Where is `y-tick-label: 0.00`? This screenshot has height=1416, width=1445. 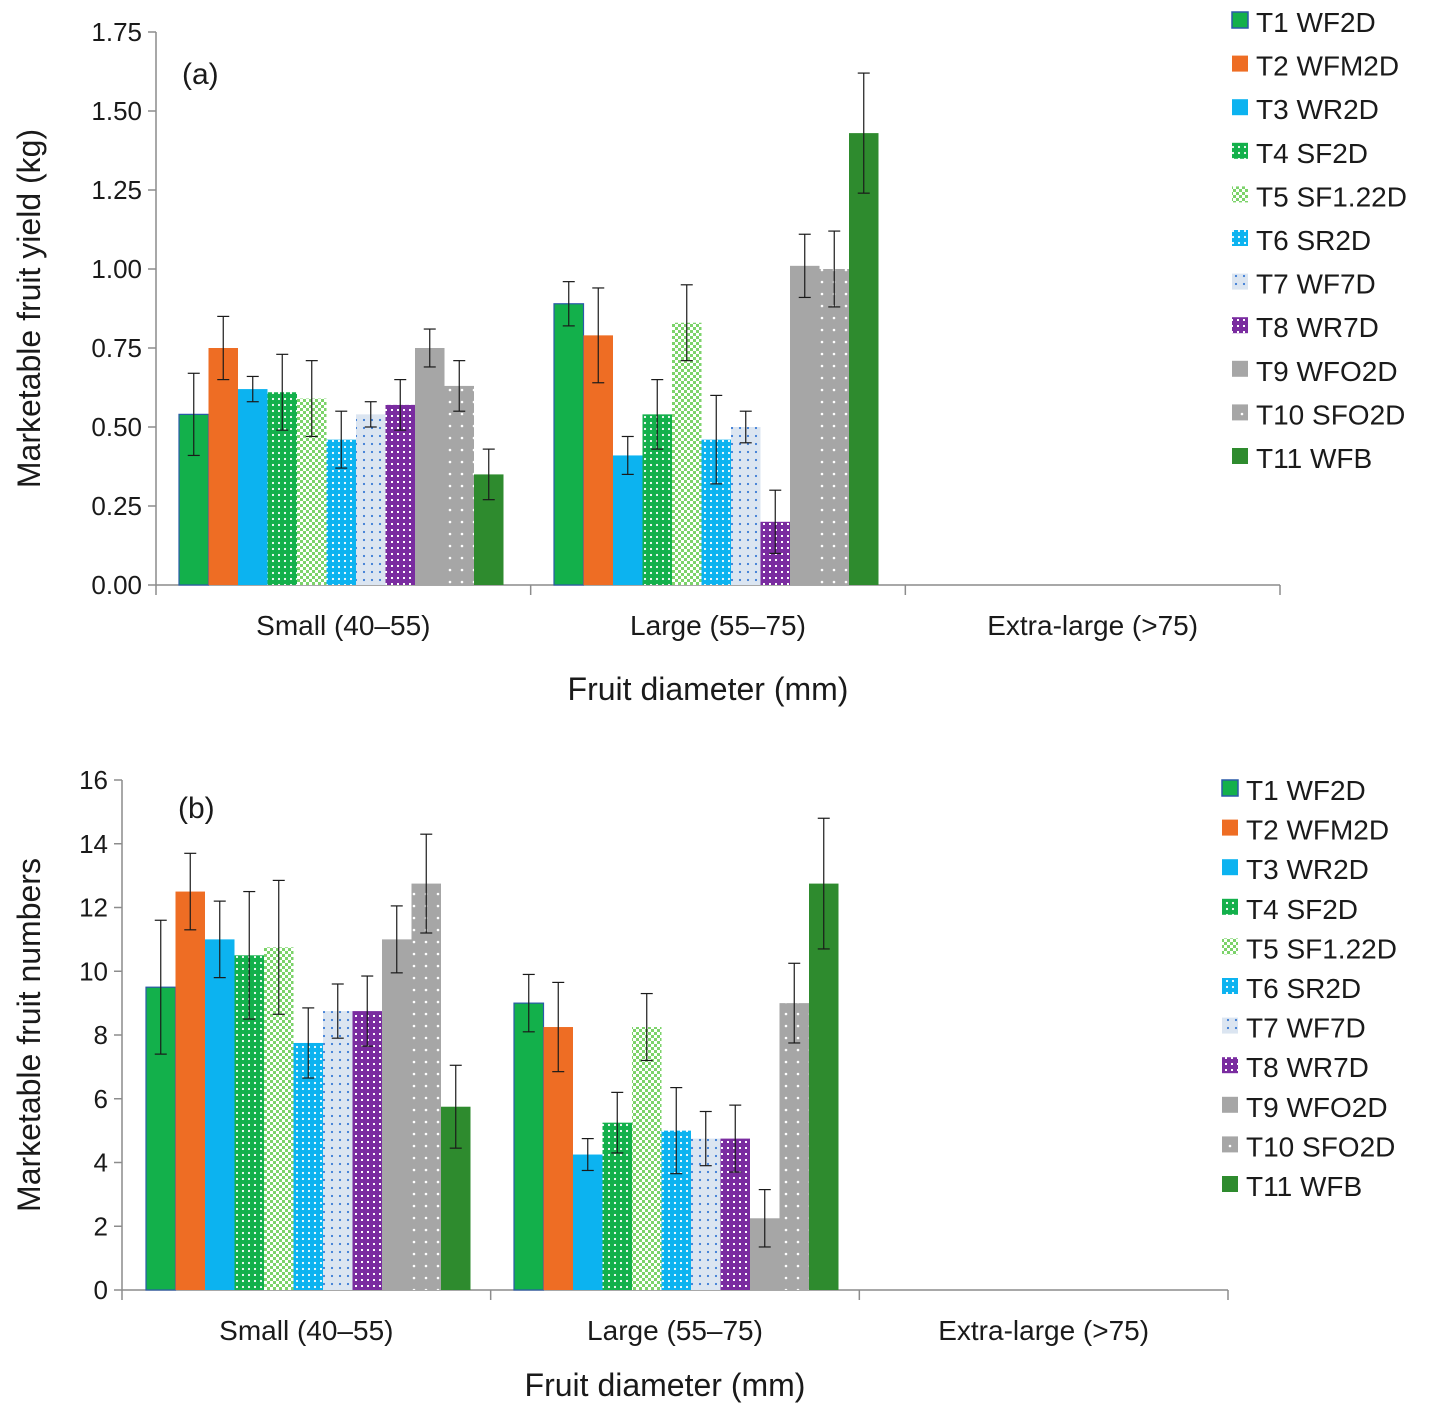
y-tick-label: 0.00 is located at coordinates (116, 585).